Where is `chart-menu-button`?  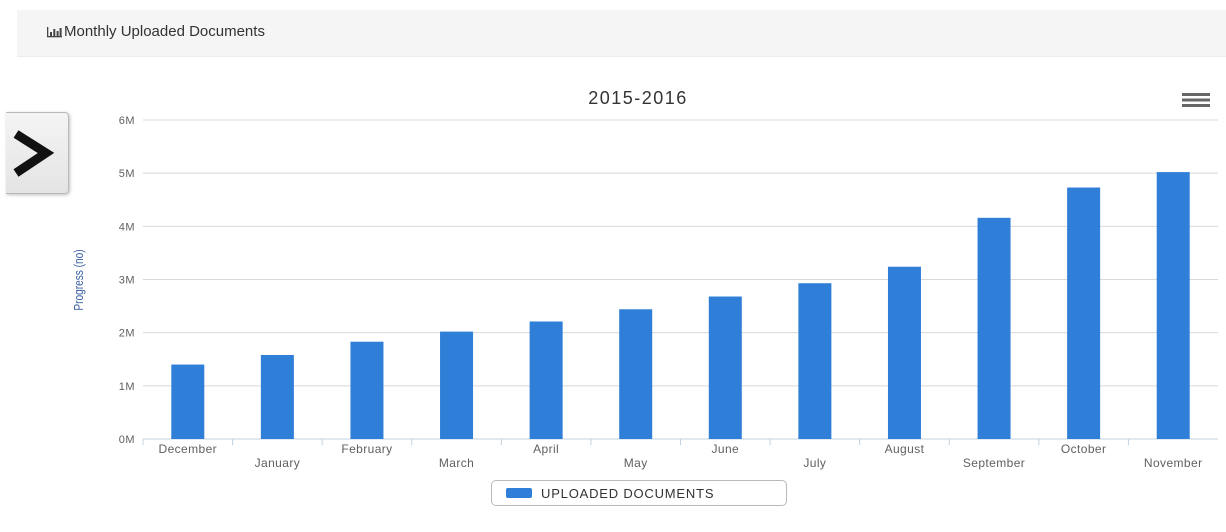 chart-menu-button is located at coordinates (1197, 100).